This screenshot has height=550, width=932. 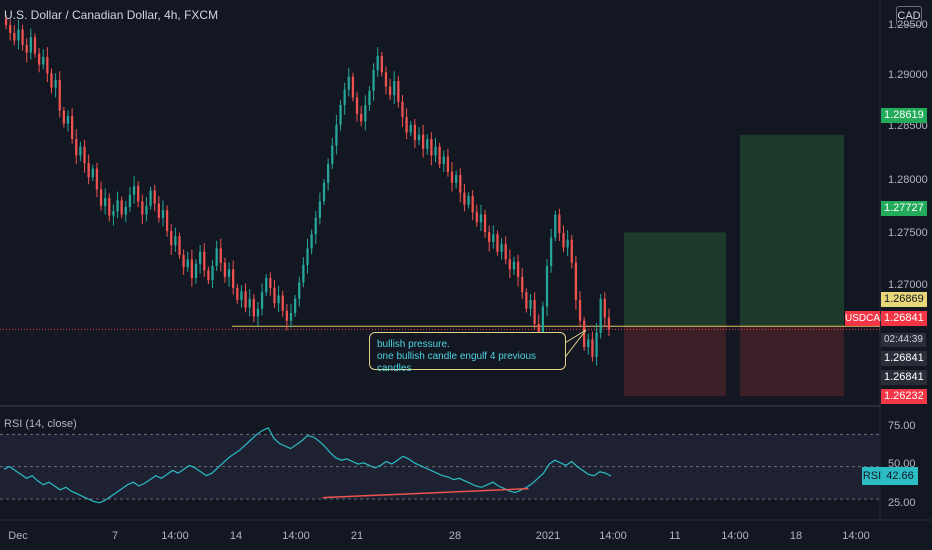 I want to click on time-tick: 18, so click(x=796, y=536).